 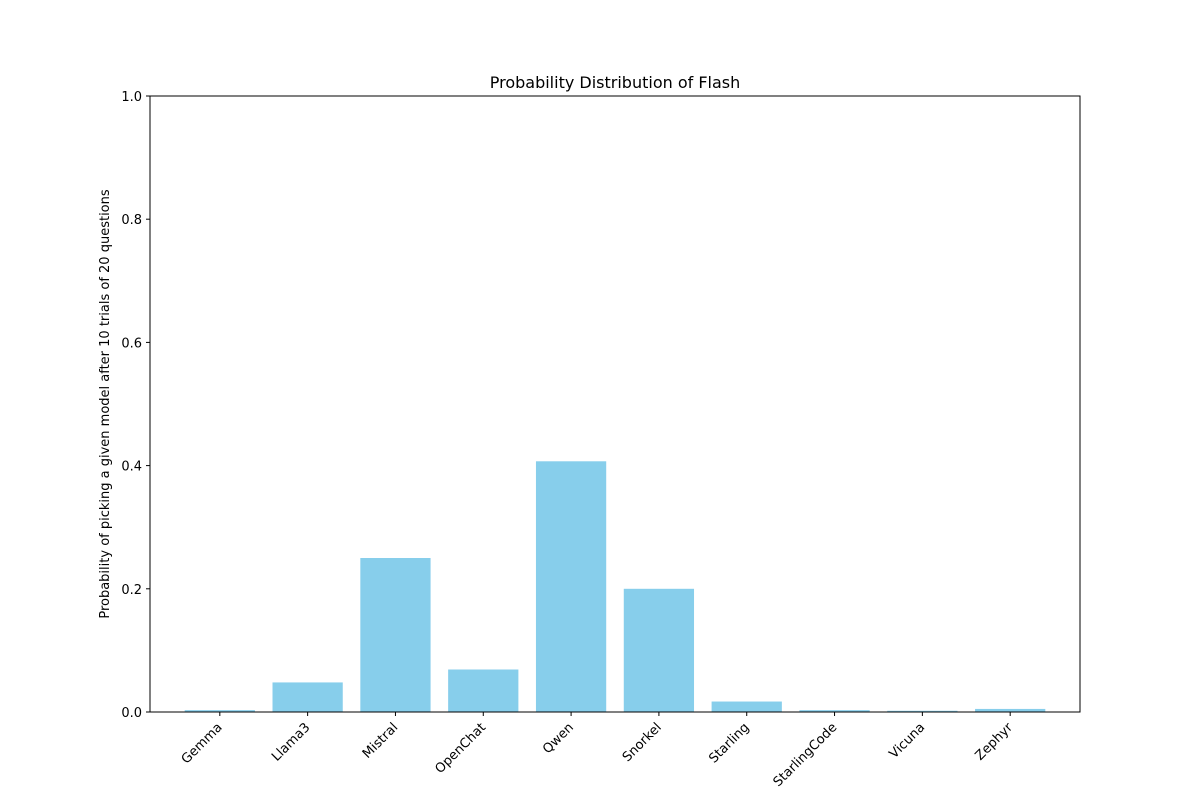 What do you see at coordinates (483, 690) in the screenshot?
I see `bar-openchat` at bounding box center [483, 690].